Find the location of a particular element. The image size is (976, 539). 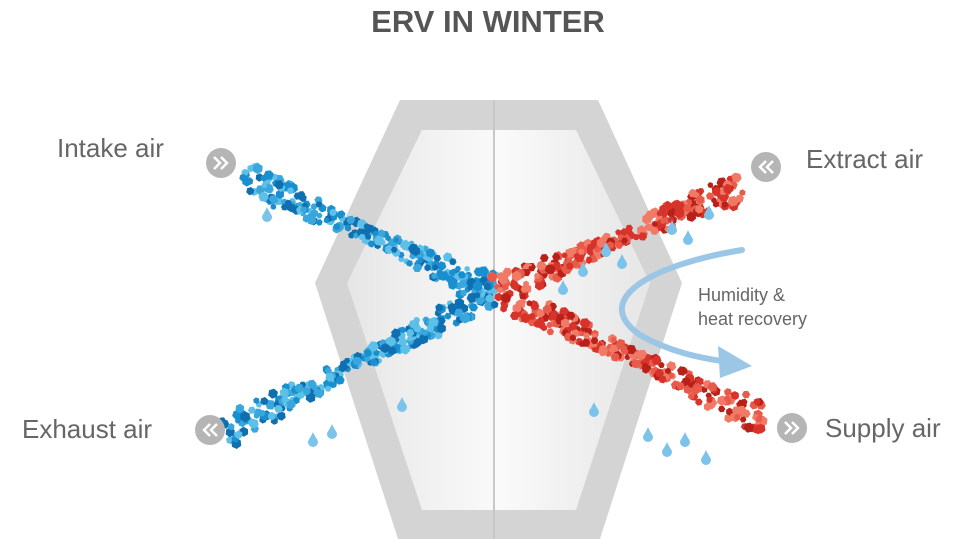

extract-icon is located at coordinates (766, 167).